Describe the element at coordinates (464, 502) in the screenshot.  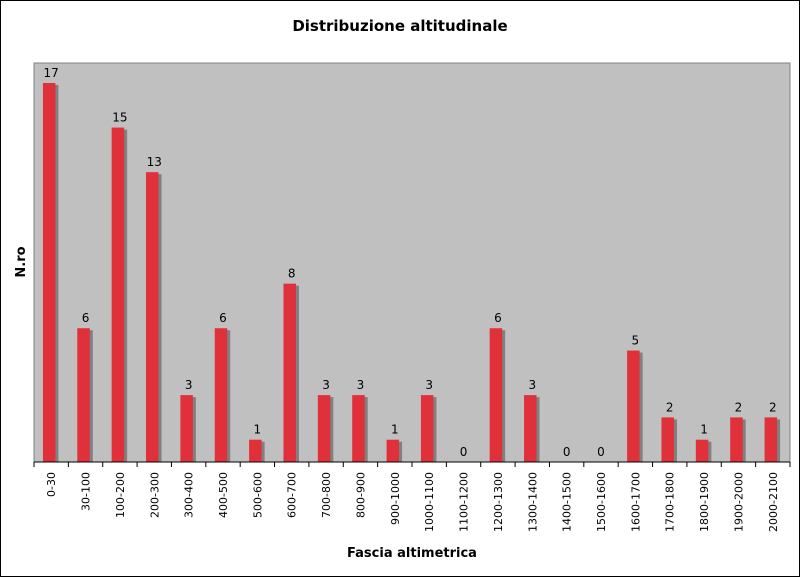
I see `x-tick-label: 1100-1200` at that location.